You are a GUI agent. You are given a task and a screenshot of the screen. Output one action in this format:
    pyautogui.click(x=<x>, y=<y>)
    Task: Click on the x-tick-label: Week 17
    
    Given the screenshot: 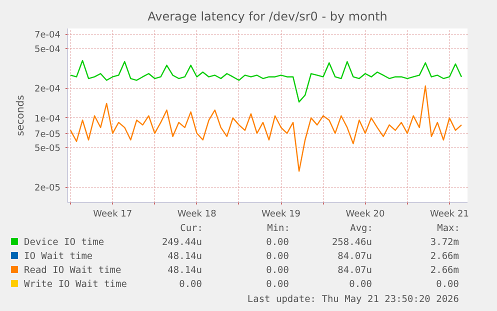 What is the action you would take?
    pyautogui.click(x=112, y=215)
    